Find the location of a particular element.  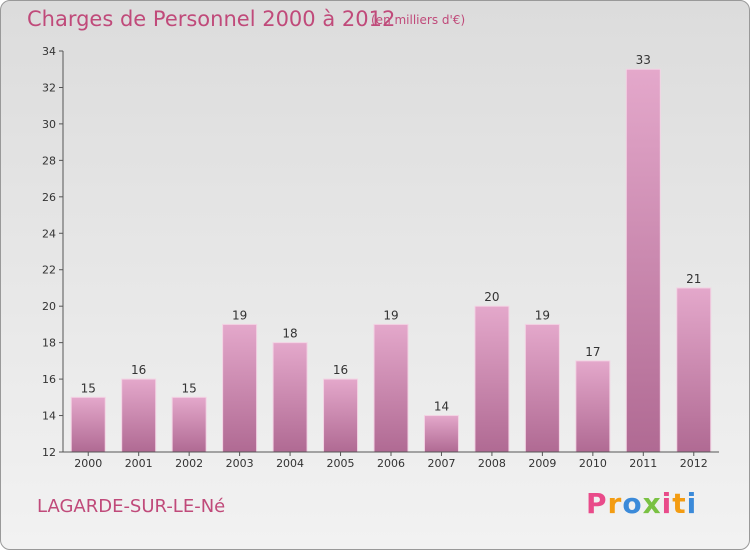

bar-2010 is located at coordinates (593, 406).